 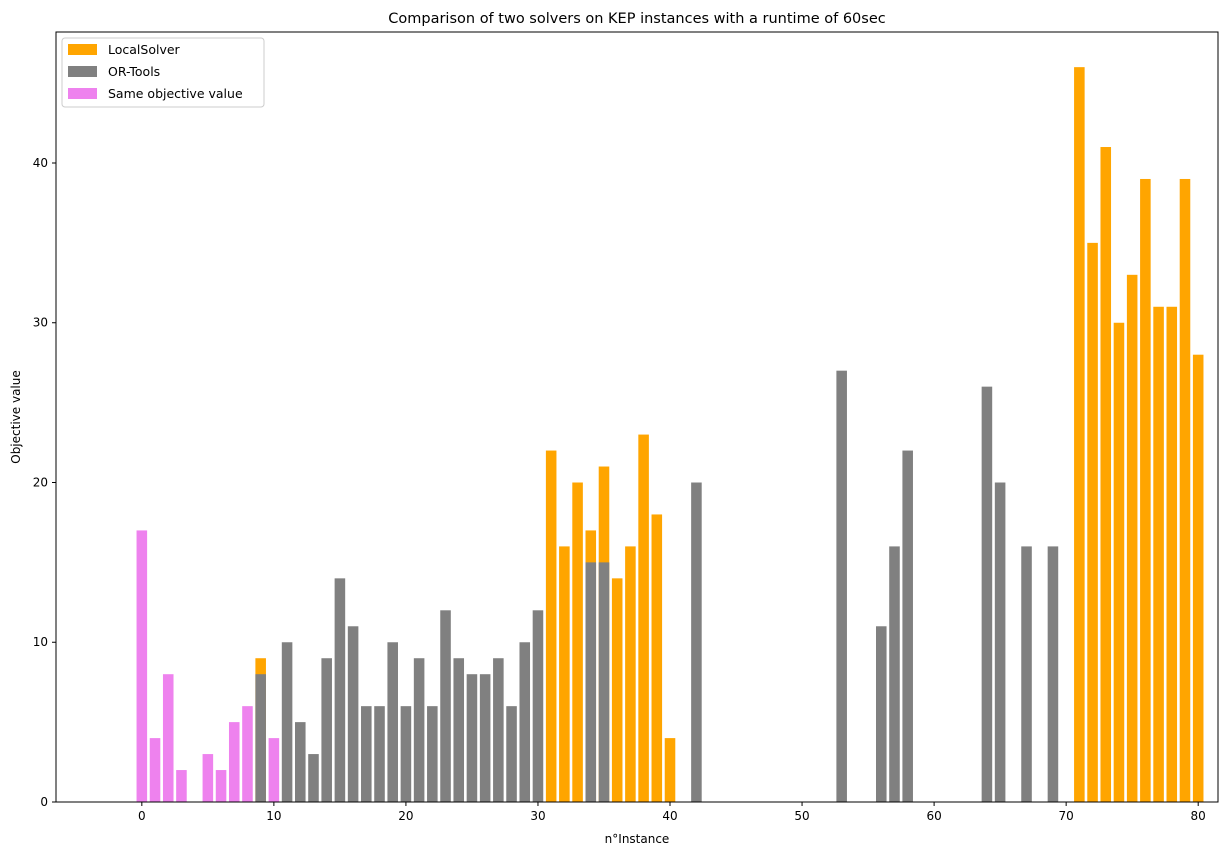 I want to click on x-tick-label-60: 60, so click(x=933, y=816).